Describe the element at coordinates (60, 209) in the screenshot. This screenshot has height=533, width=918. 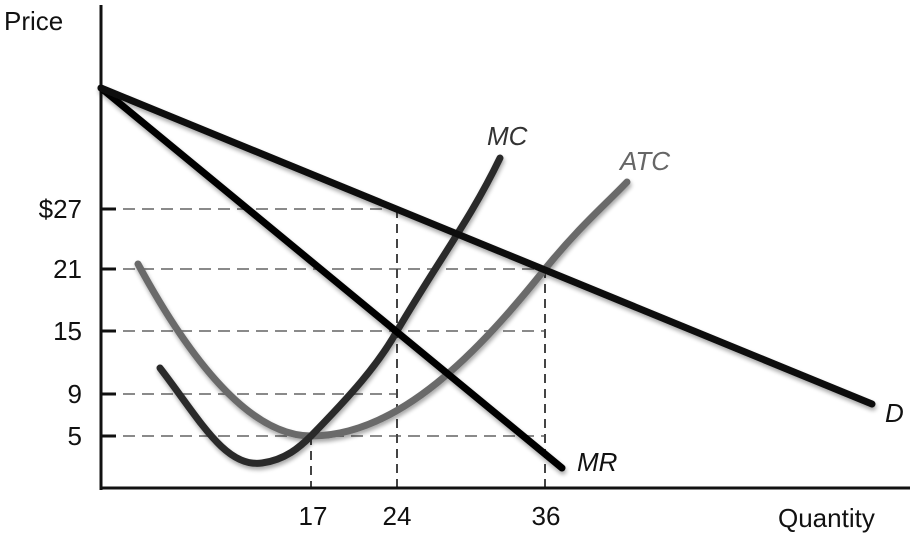
I see `y-tick-27: $27` at that location.